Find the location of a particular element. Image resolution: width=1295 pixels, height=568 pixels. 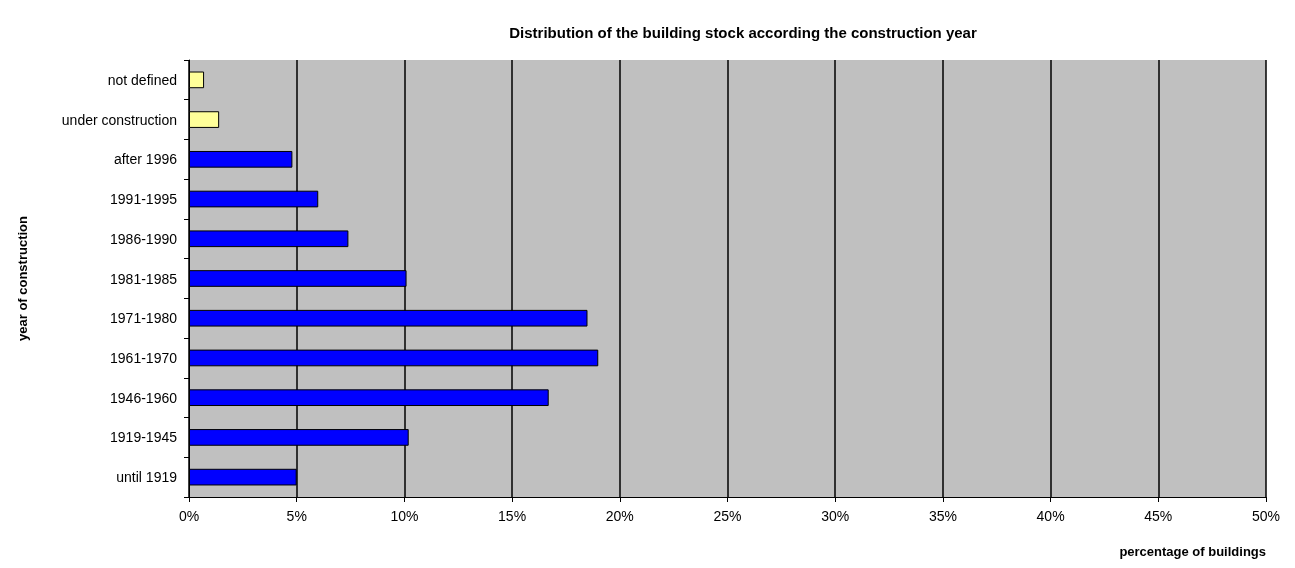

y-tick-label: 1919-1945 is located at coordinates (144, 437).